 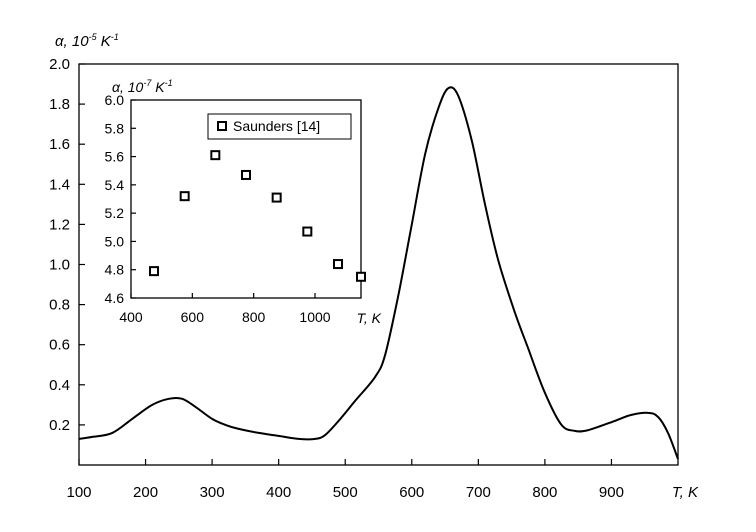 I want to click on inset-y-tick-label: 5.4, so click(x=115, y=185).